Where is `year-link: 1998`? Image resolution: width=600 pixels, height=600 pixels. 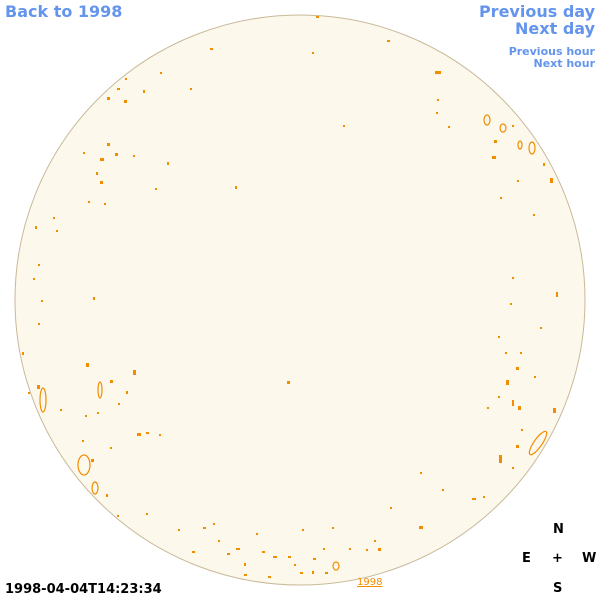 year-link: 1998 is located at coordinates (370, 582).